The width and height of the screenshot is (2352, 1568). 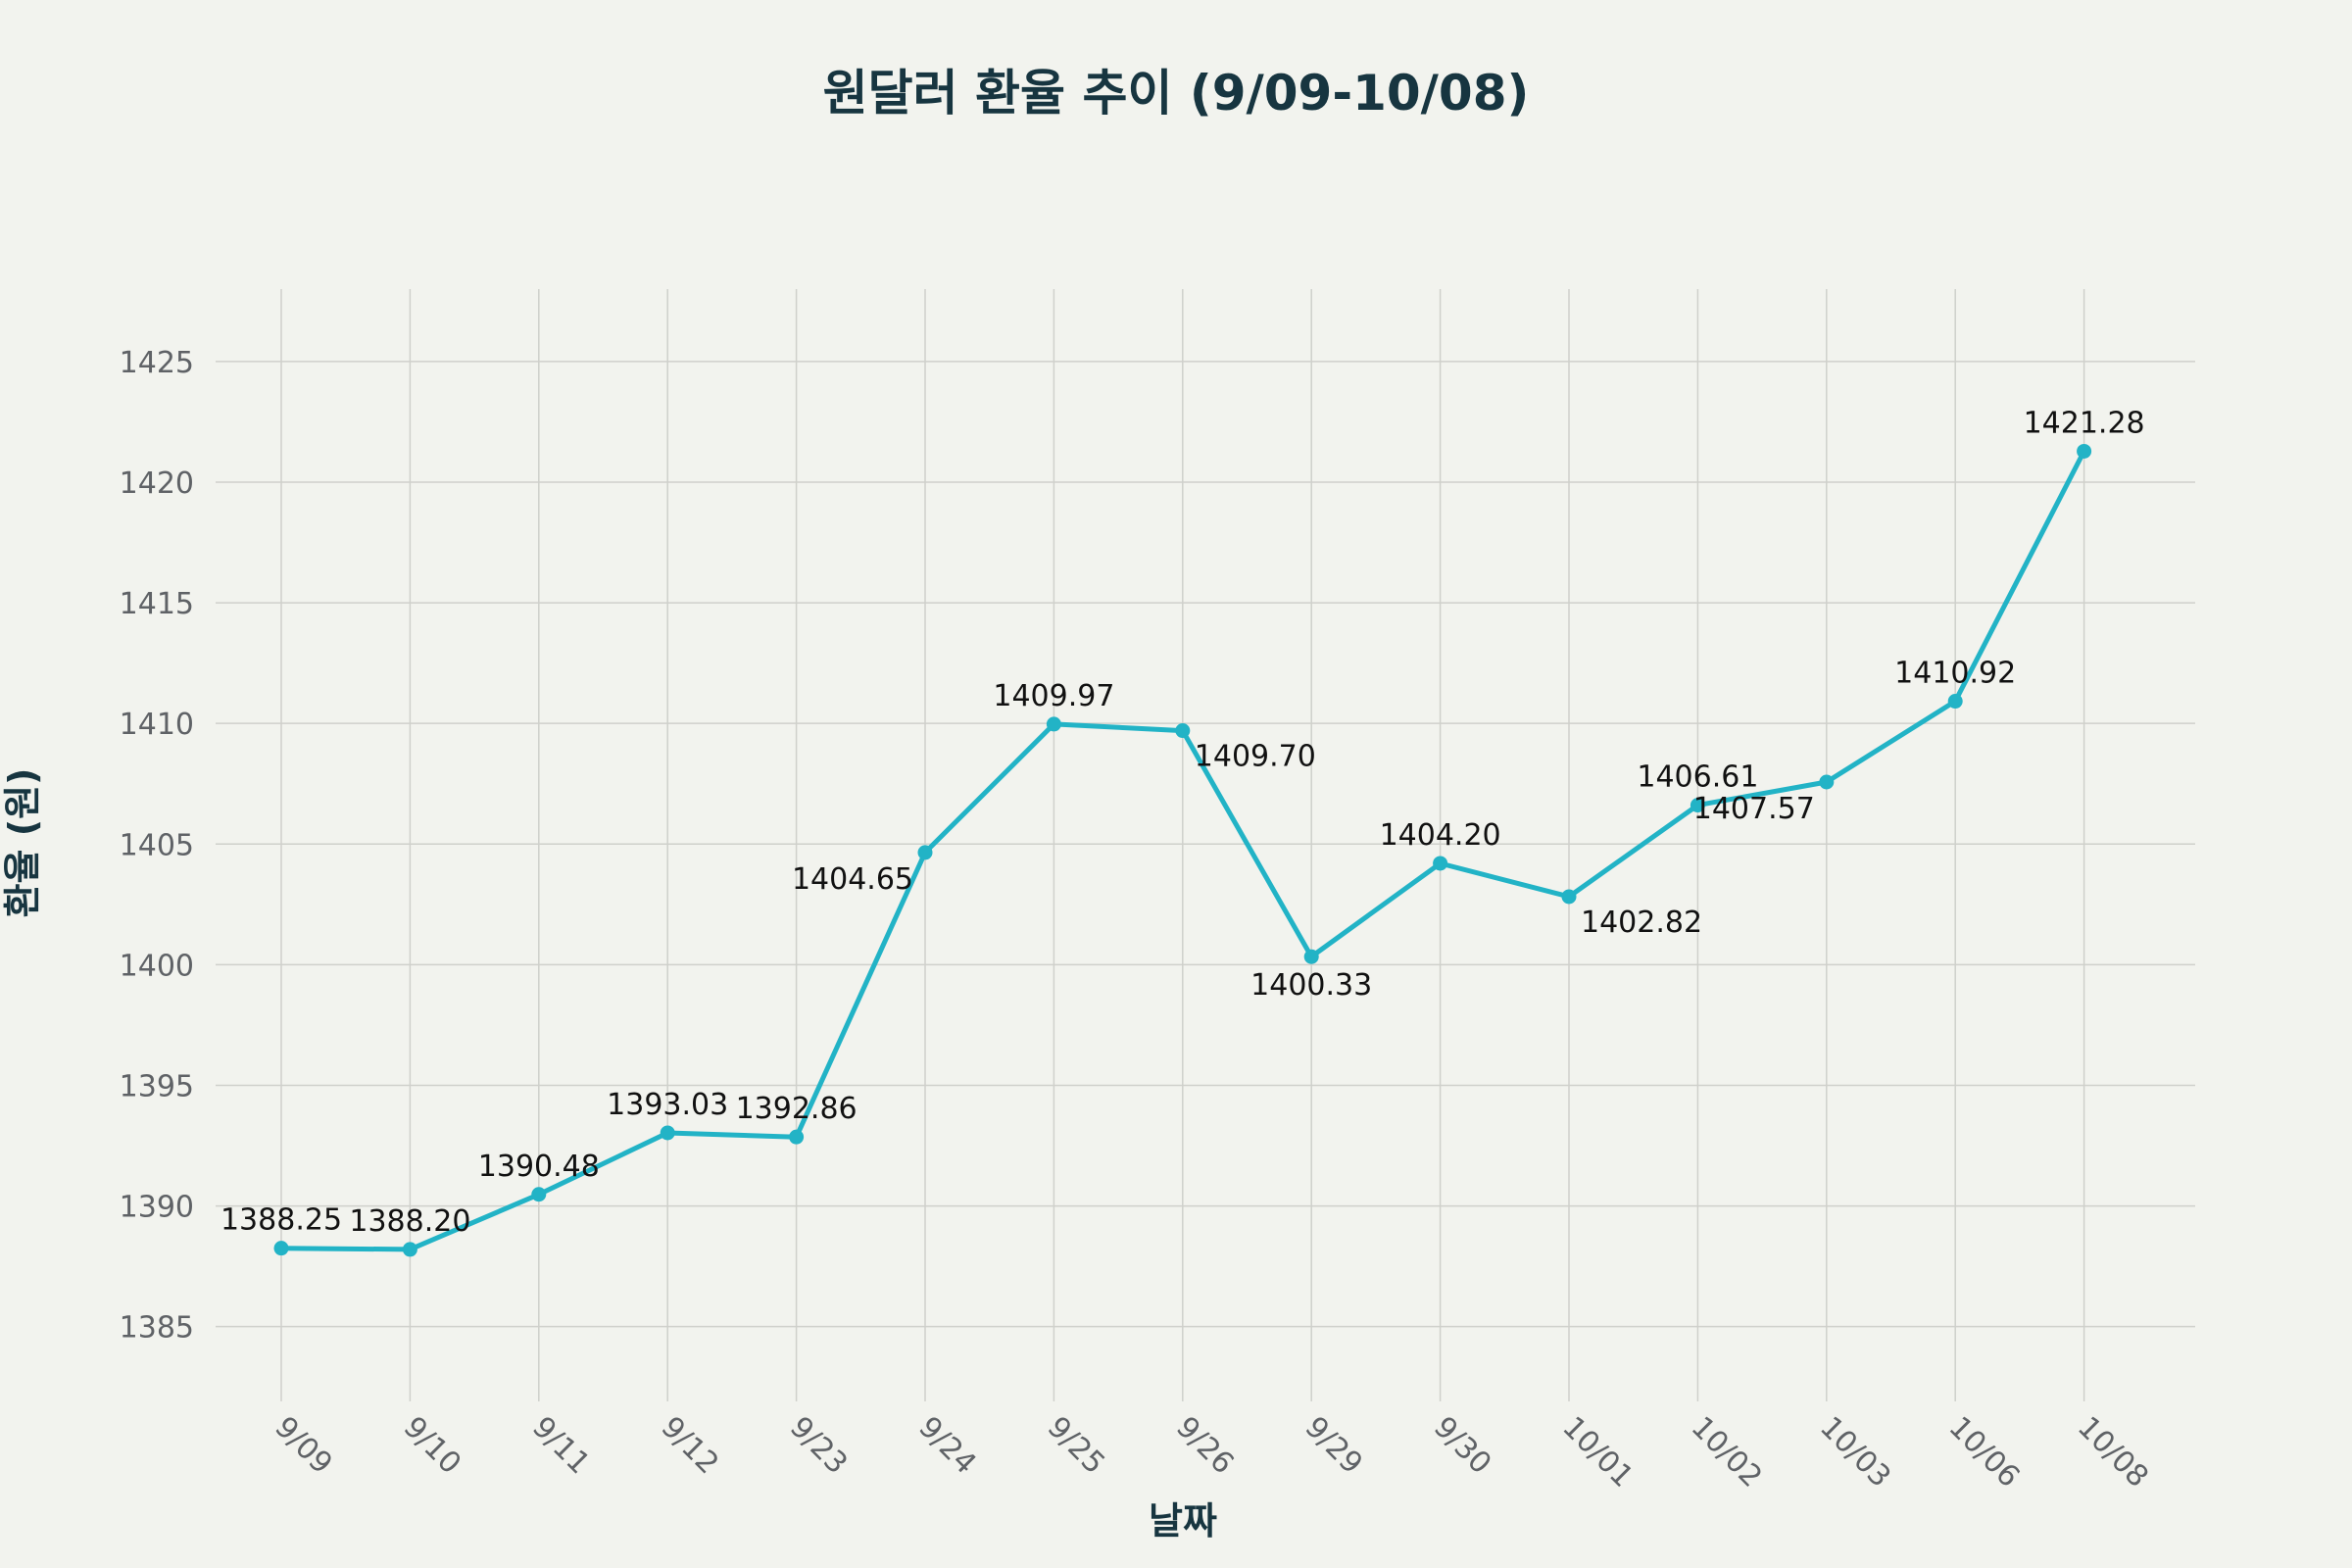 I want to click on y-tick-label: 1400, so click(x=157, y=966).